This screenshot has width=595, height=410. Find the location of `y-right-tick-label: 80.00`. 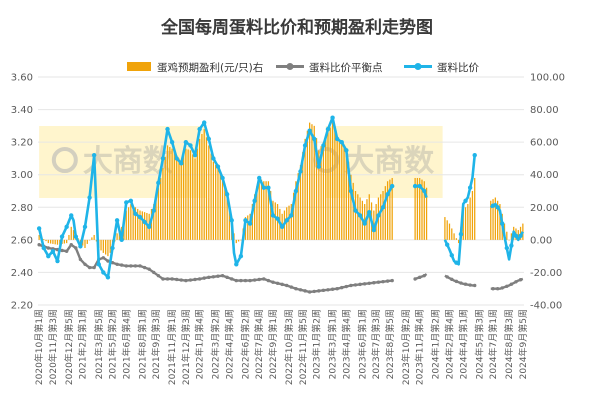

y-right-tick-label: 80.00 is located at coordinates (544, 110).